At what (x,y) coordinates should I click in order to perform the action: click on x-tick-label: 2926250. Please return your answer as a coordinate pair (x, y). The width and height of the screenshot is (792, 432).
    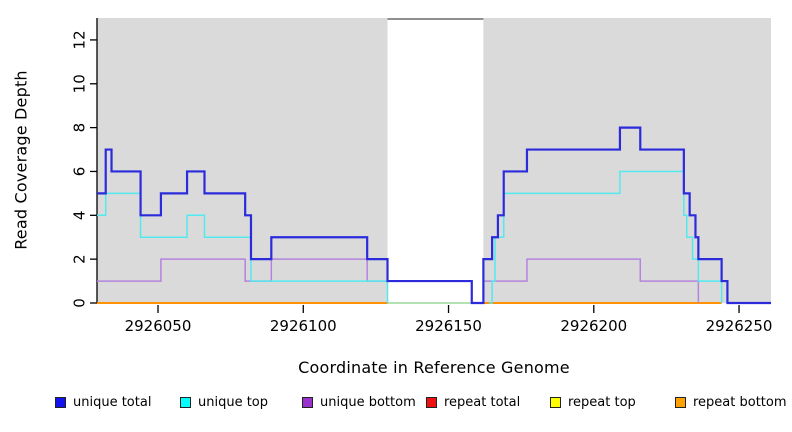
    Looking at the image, I should click on (739, 326).